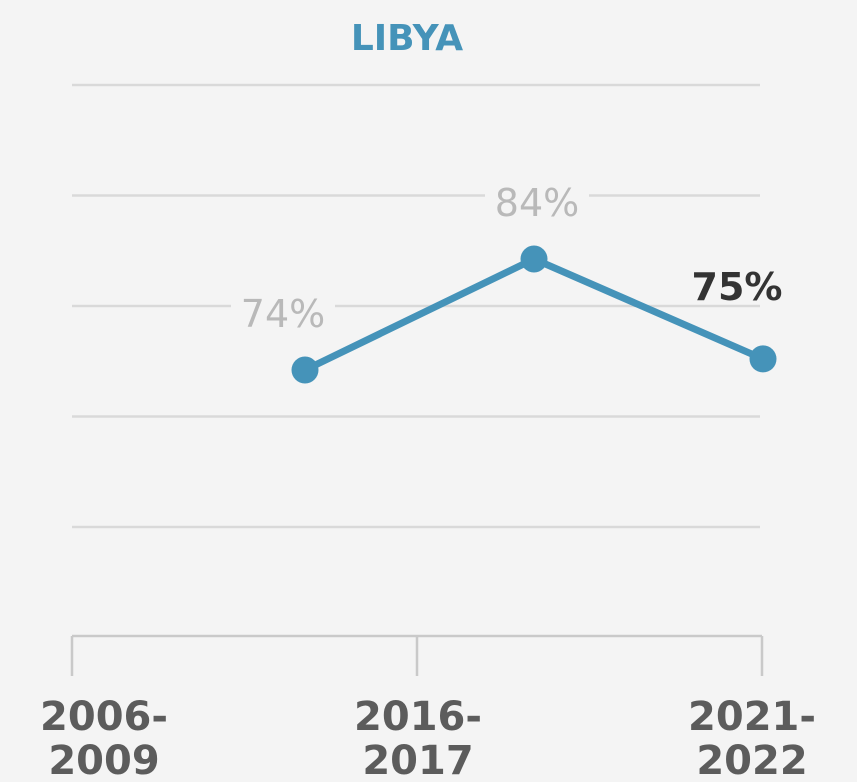 The width and height of the screenshot is (857, 782). What do you see at coordinates (751, 760) in the screenshot?
I see `x-tick-label-line: 2022` at bounding box center [751, 760].